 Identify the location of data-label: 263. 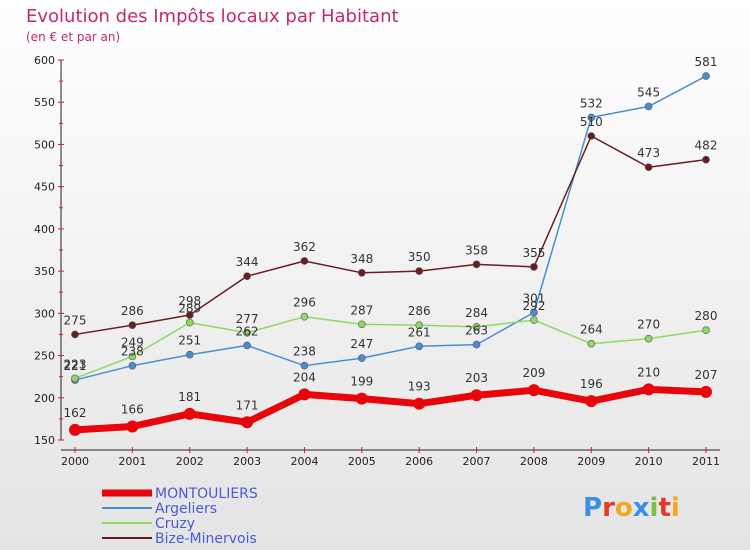
(476, 331).